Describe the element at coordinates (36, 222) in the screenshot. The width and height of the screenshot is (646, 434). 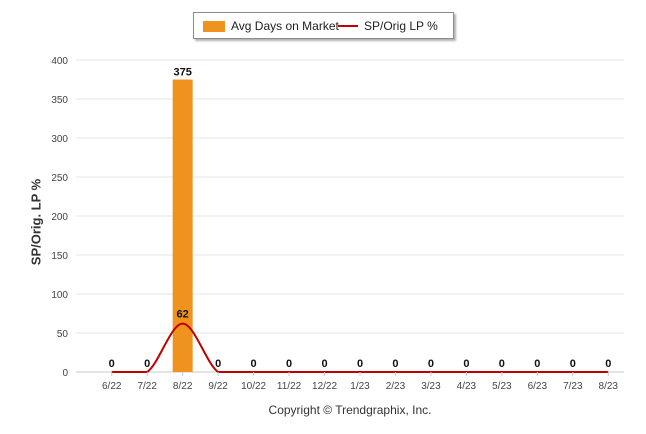
I see `y-axis-label: SP/Orig. LP %` at that location.